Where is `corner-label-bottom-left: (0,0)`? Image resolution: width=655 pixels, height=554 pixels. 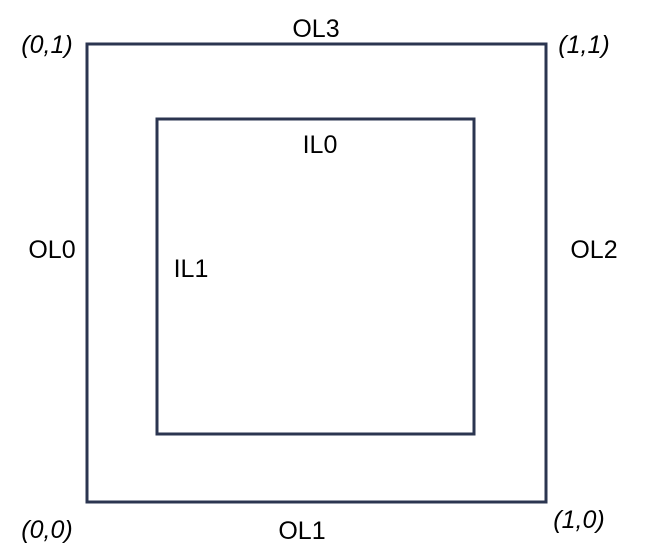
corner-label-bottom-left: (0,0) is located at coordinates (46, 530).